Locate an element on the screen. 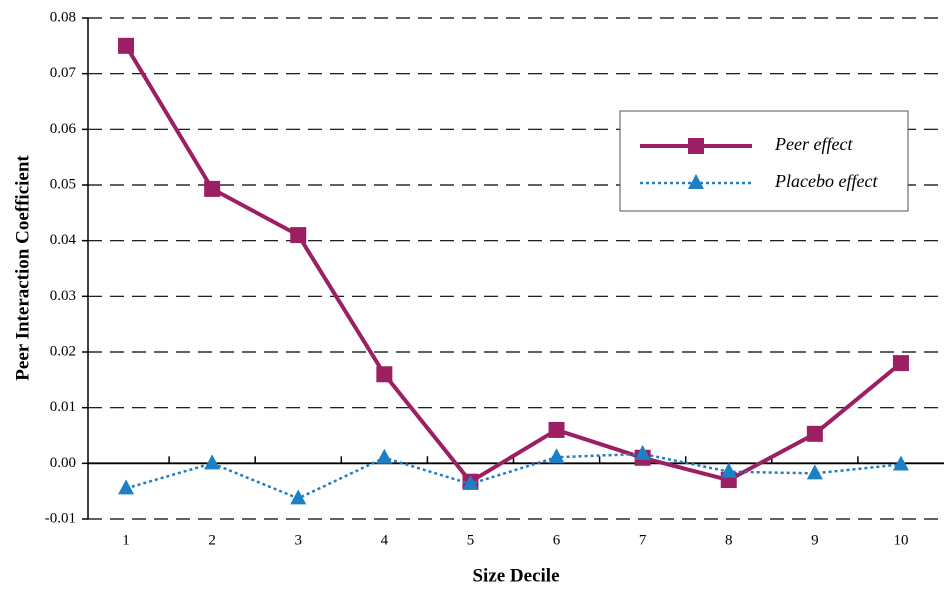 This screenshot has width=944, height=592. x-tick-label: 5 is located at coordinates (471, 540).